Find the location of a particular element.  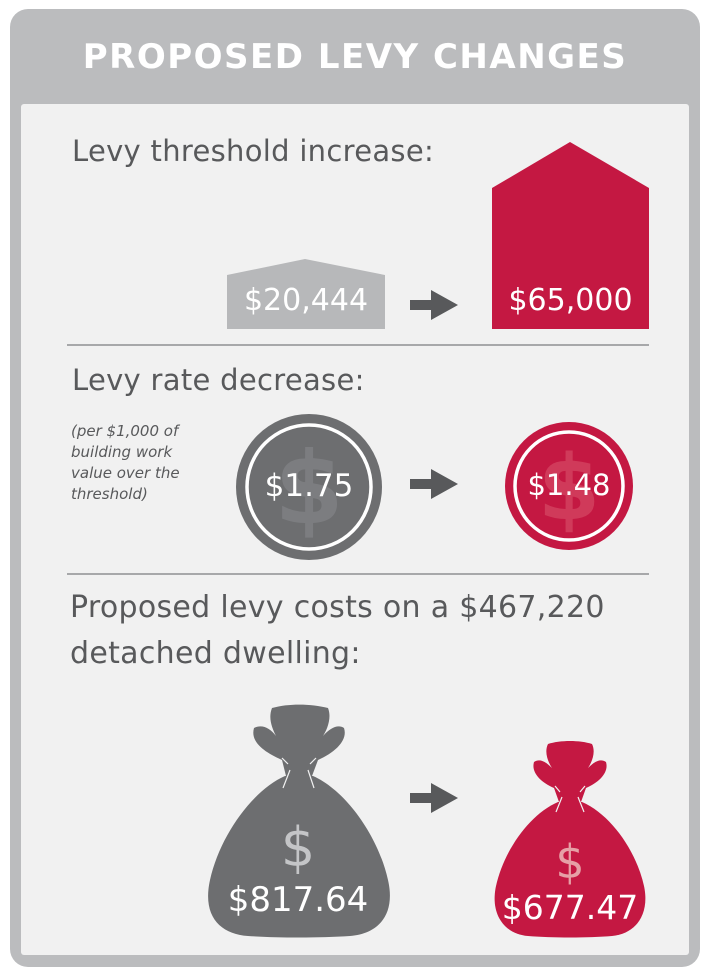

rate-heading: Levy rate decrease: is located at coordinates (218, 380).